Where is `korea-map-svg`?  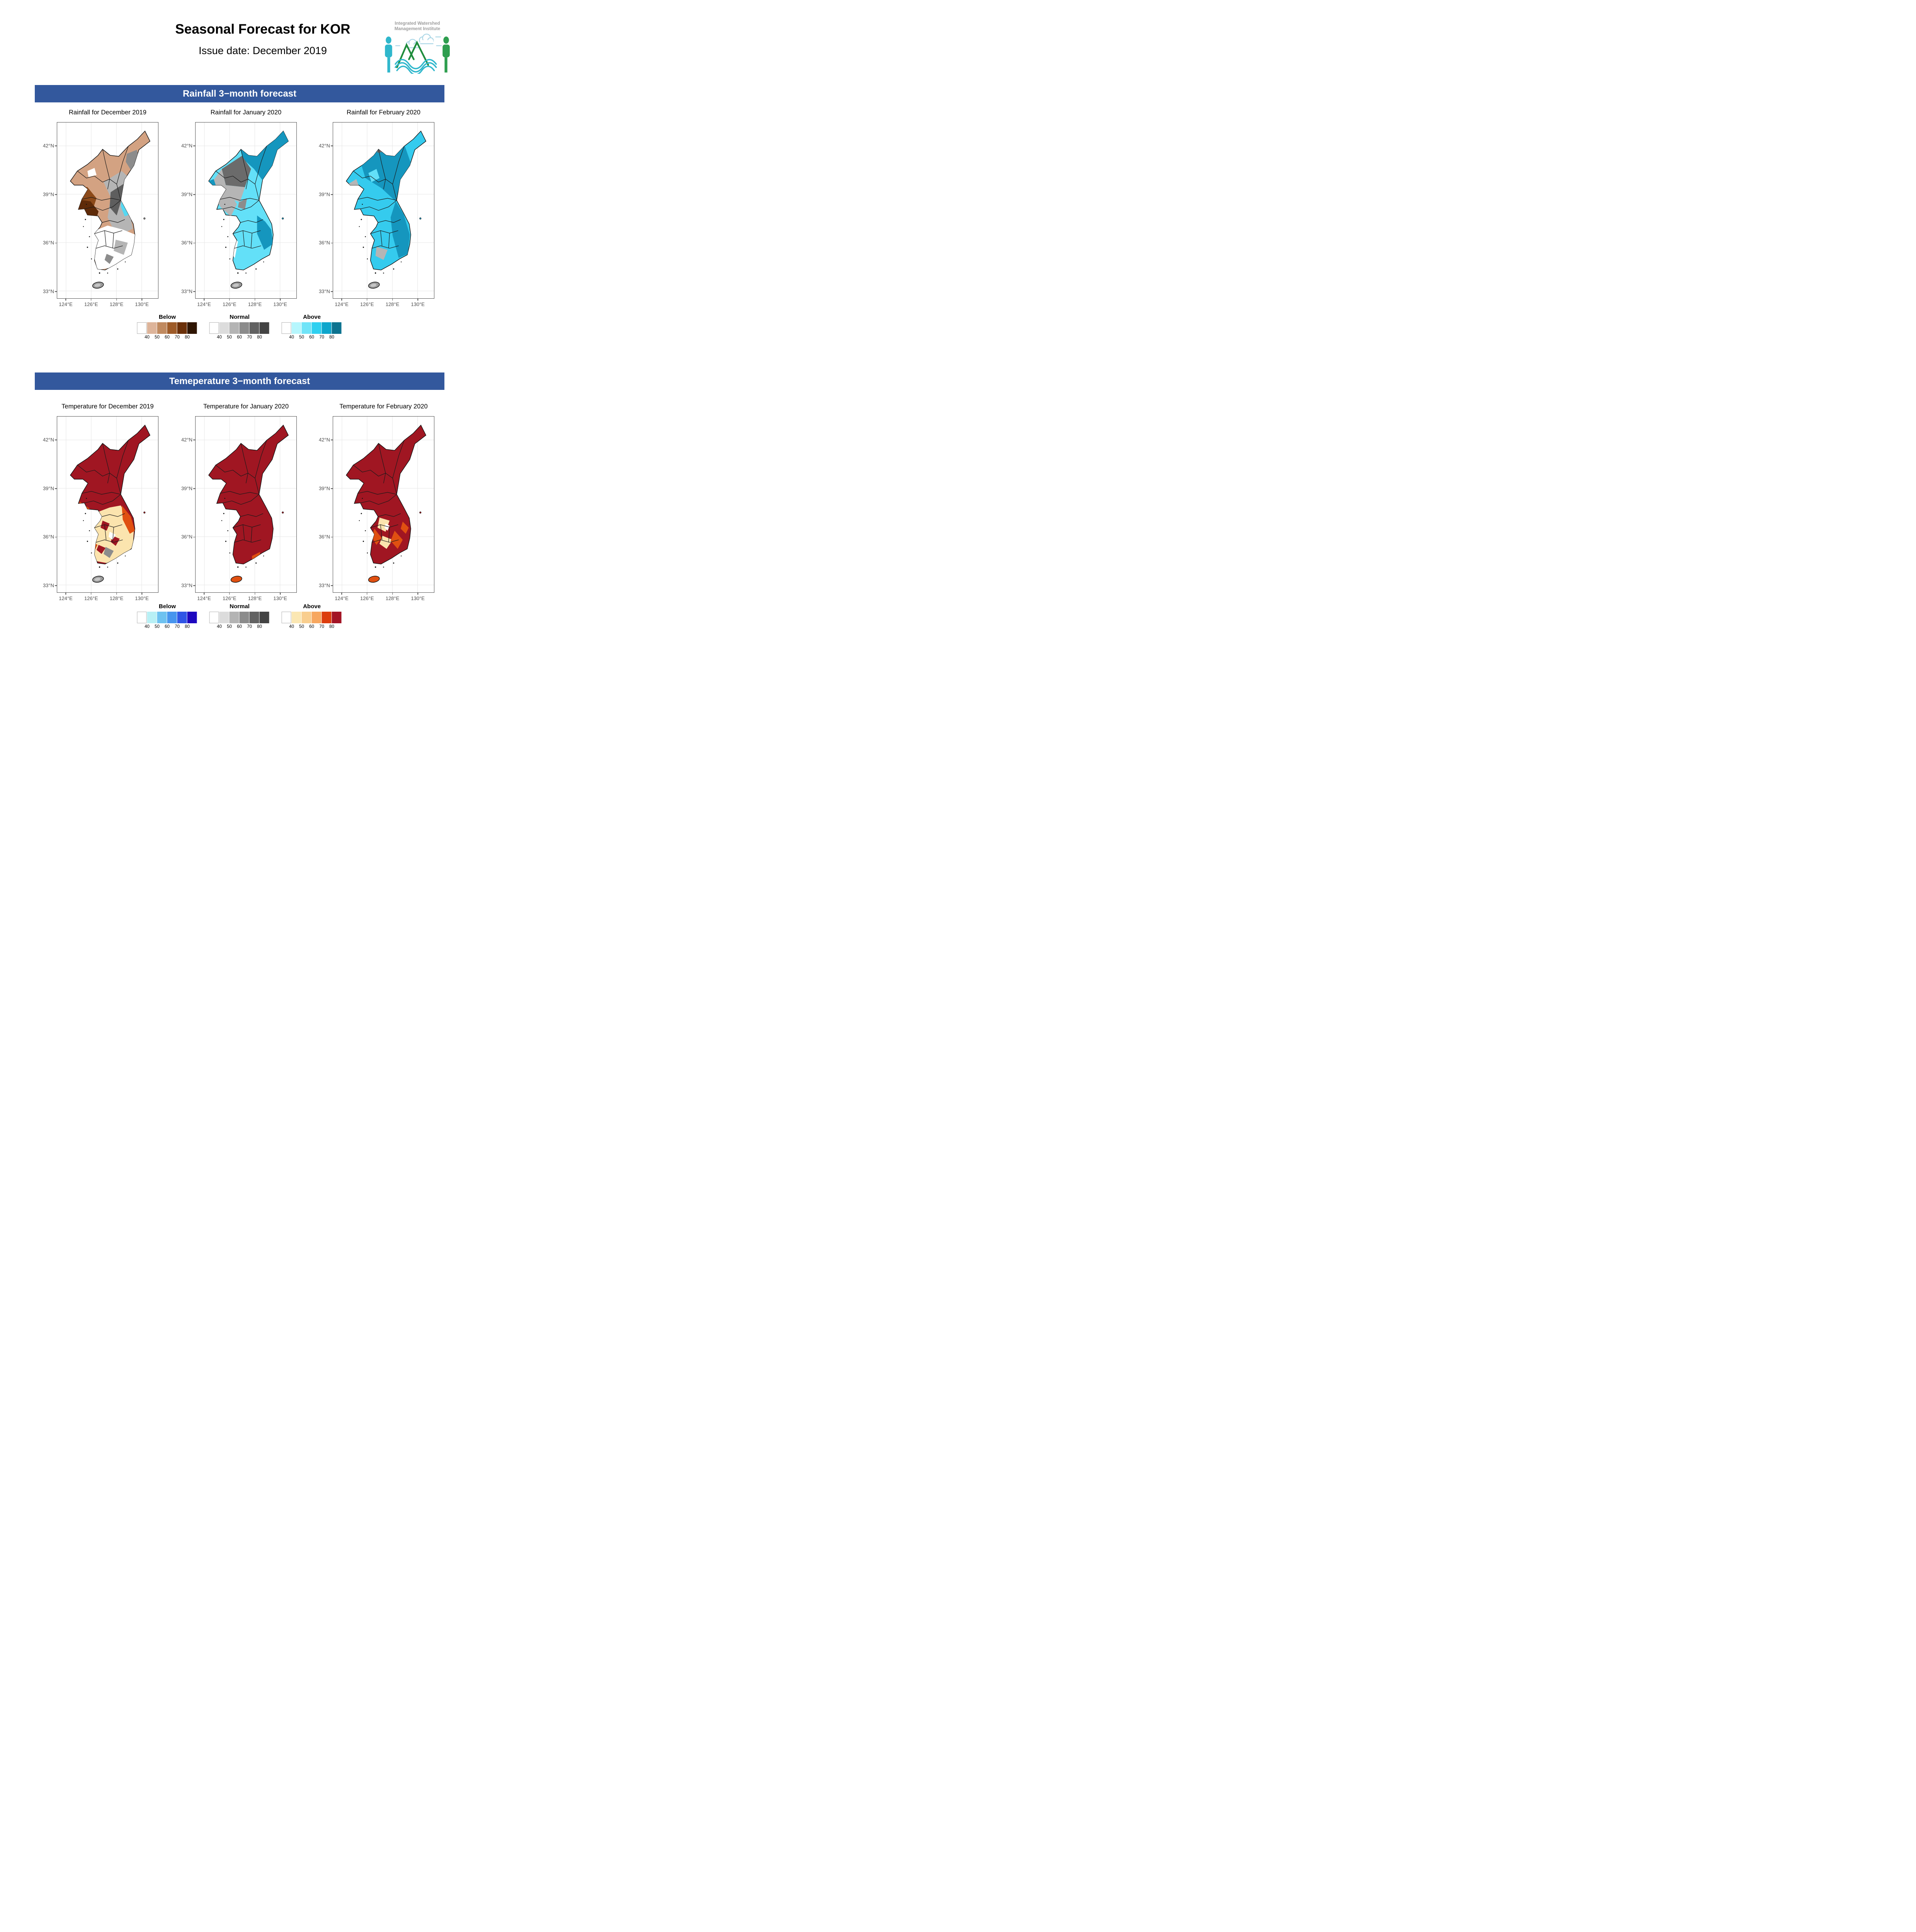 korea-map-svg is located at coordinates (384, 505).